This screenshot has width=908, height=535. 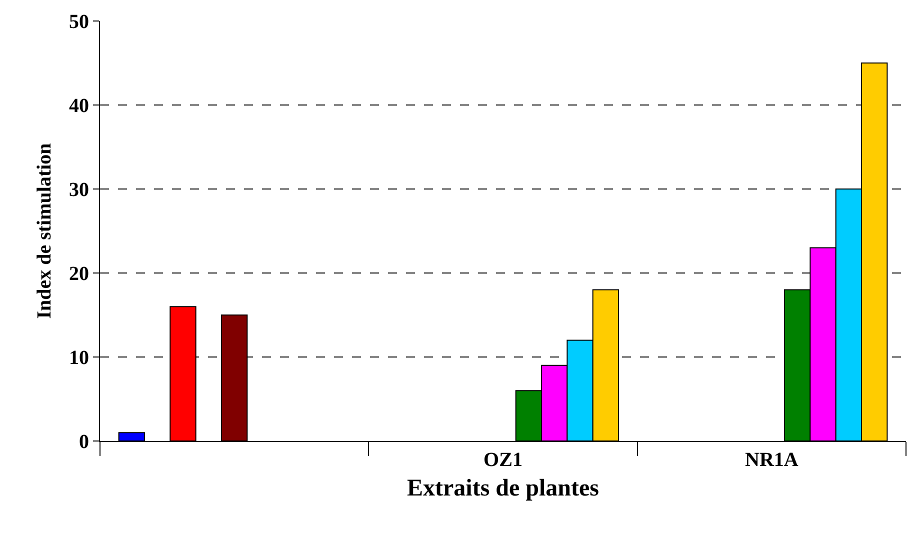 What do you see at coordinates (79, 358) in the screenshot?
I see `y-tick-label: 10` at bounding box center [79, 358].